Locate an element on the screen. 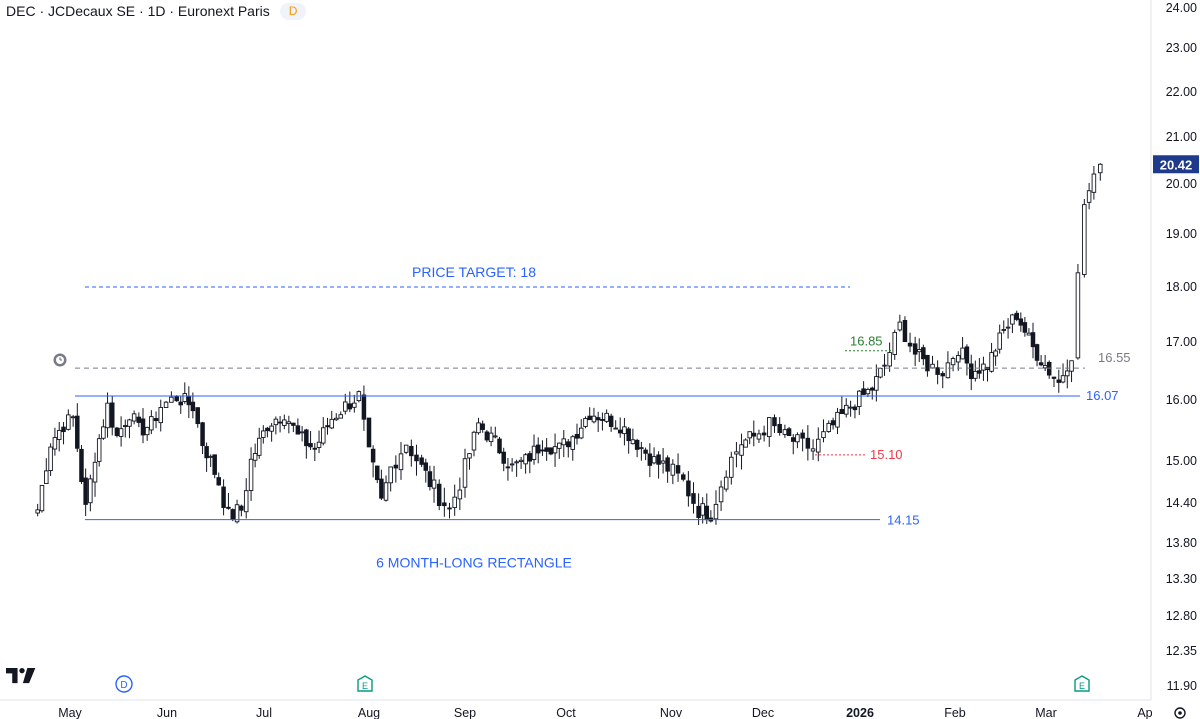 The width and height of the screenshot is (1200, 719). rectangle-label: 6 MONTH-LONG RECTANGLE is located at coordinates (474, 563).